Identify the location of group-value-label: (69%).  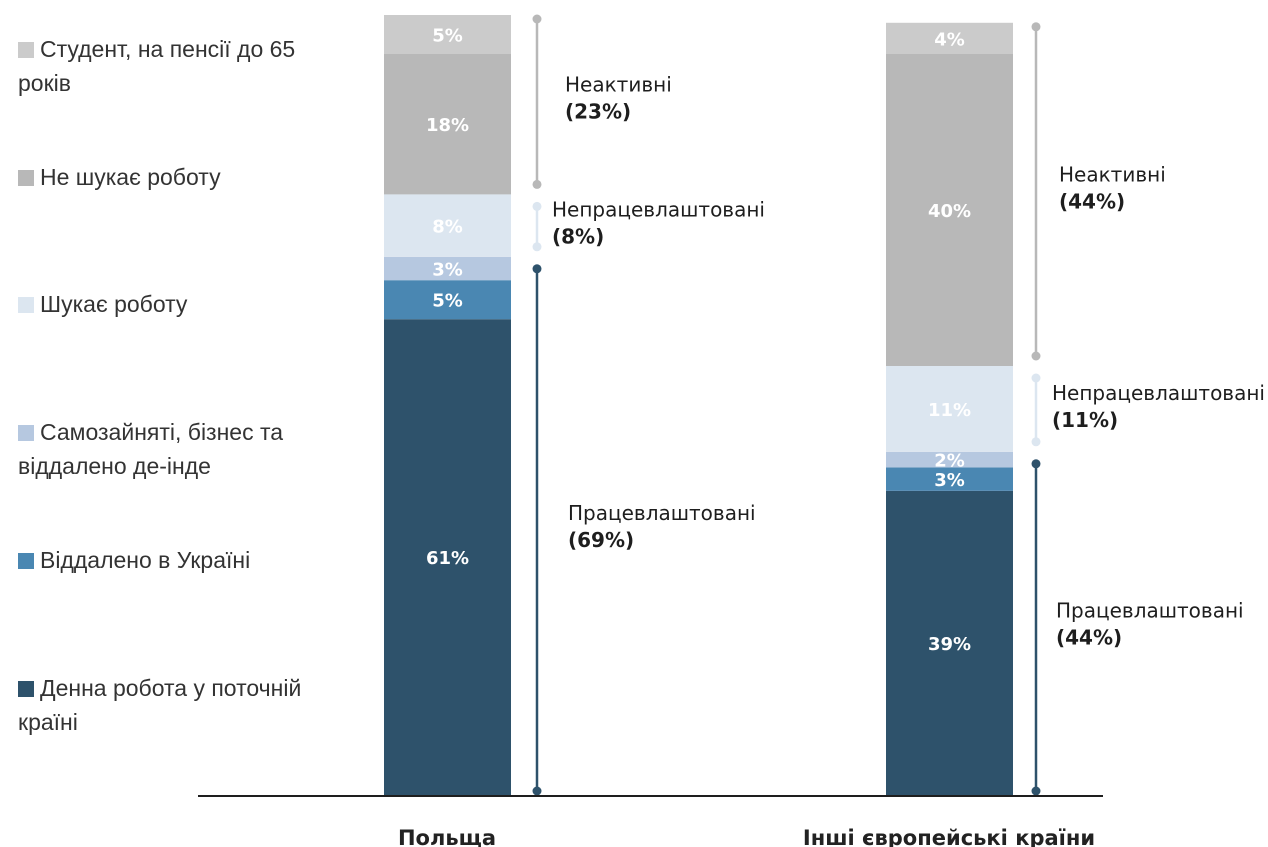
(601, 540).